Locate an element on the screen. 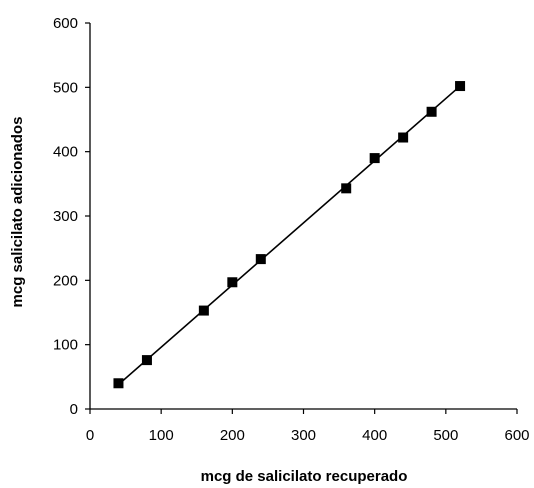  x-ticks: 0 100 200 300 400 500 600 is located at coordinates (308, 426).